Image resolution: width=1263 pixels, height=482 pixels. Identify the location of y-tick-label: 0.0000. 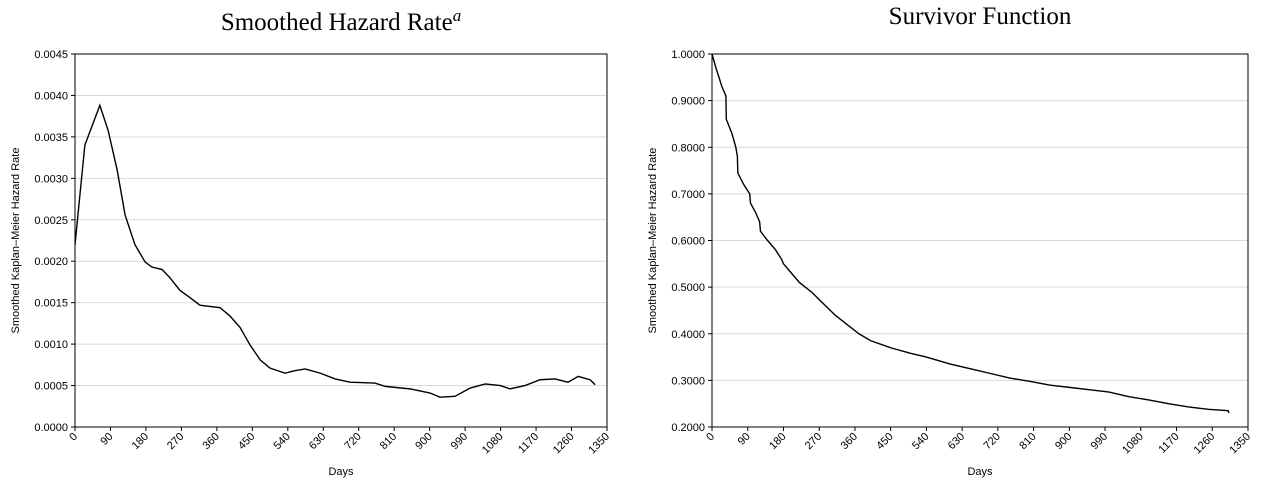
(51, 428).